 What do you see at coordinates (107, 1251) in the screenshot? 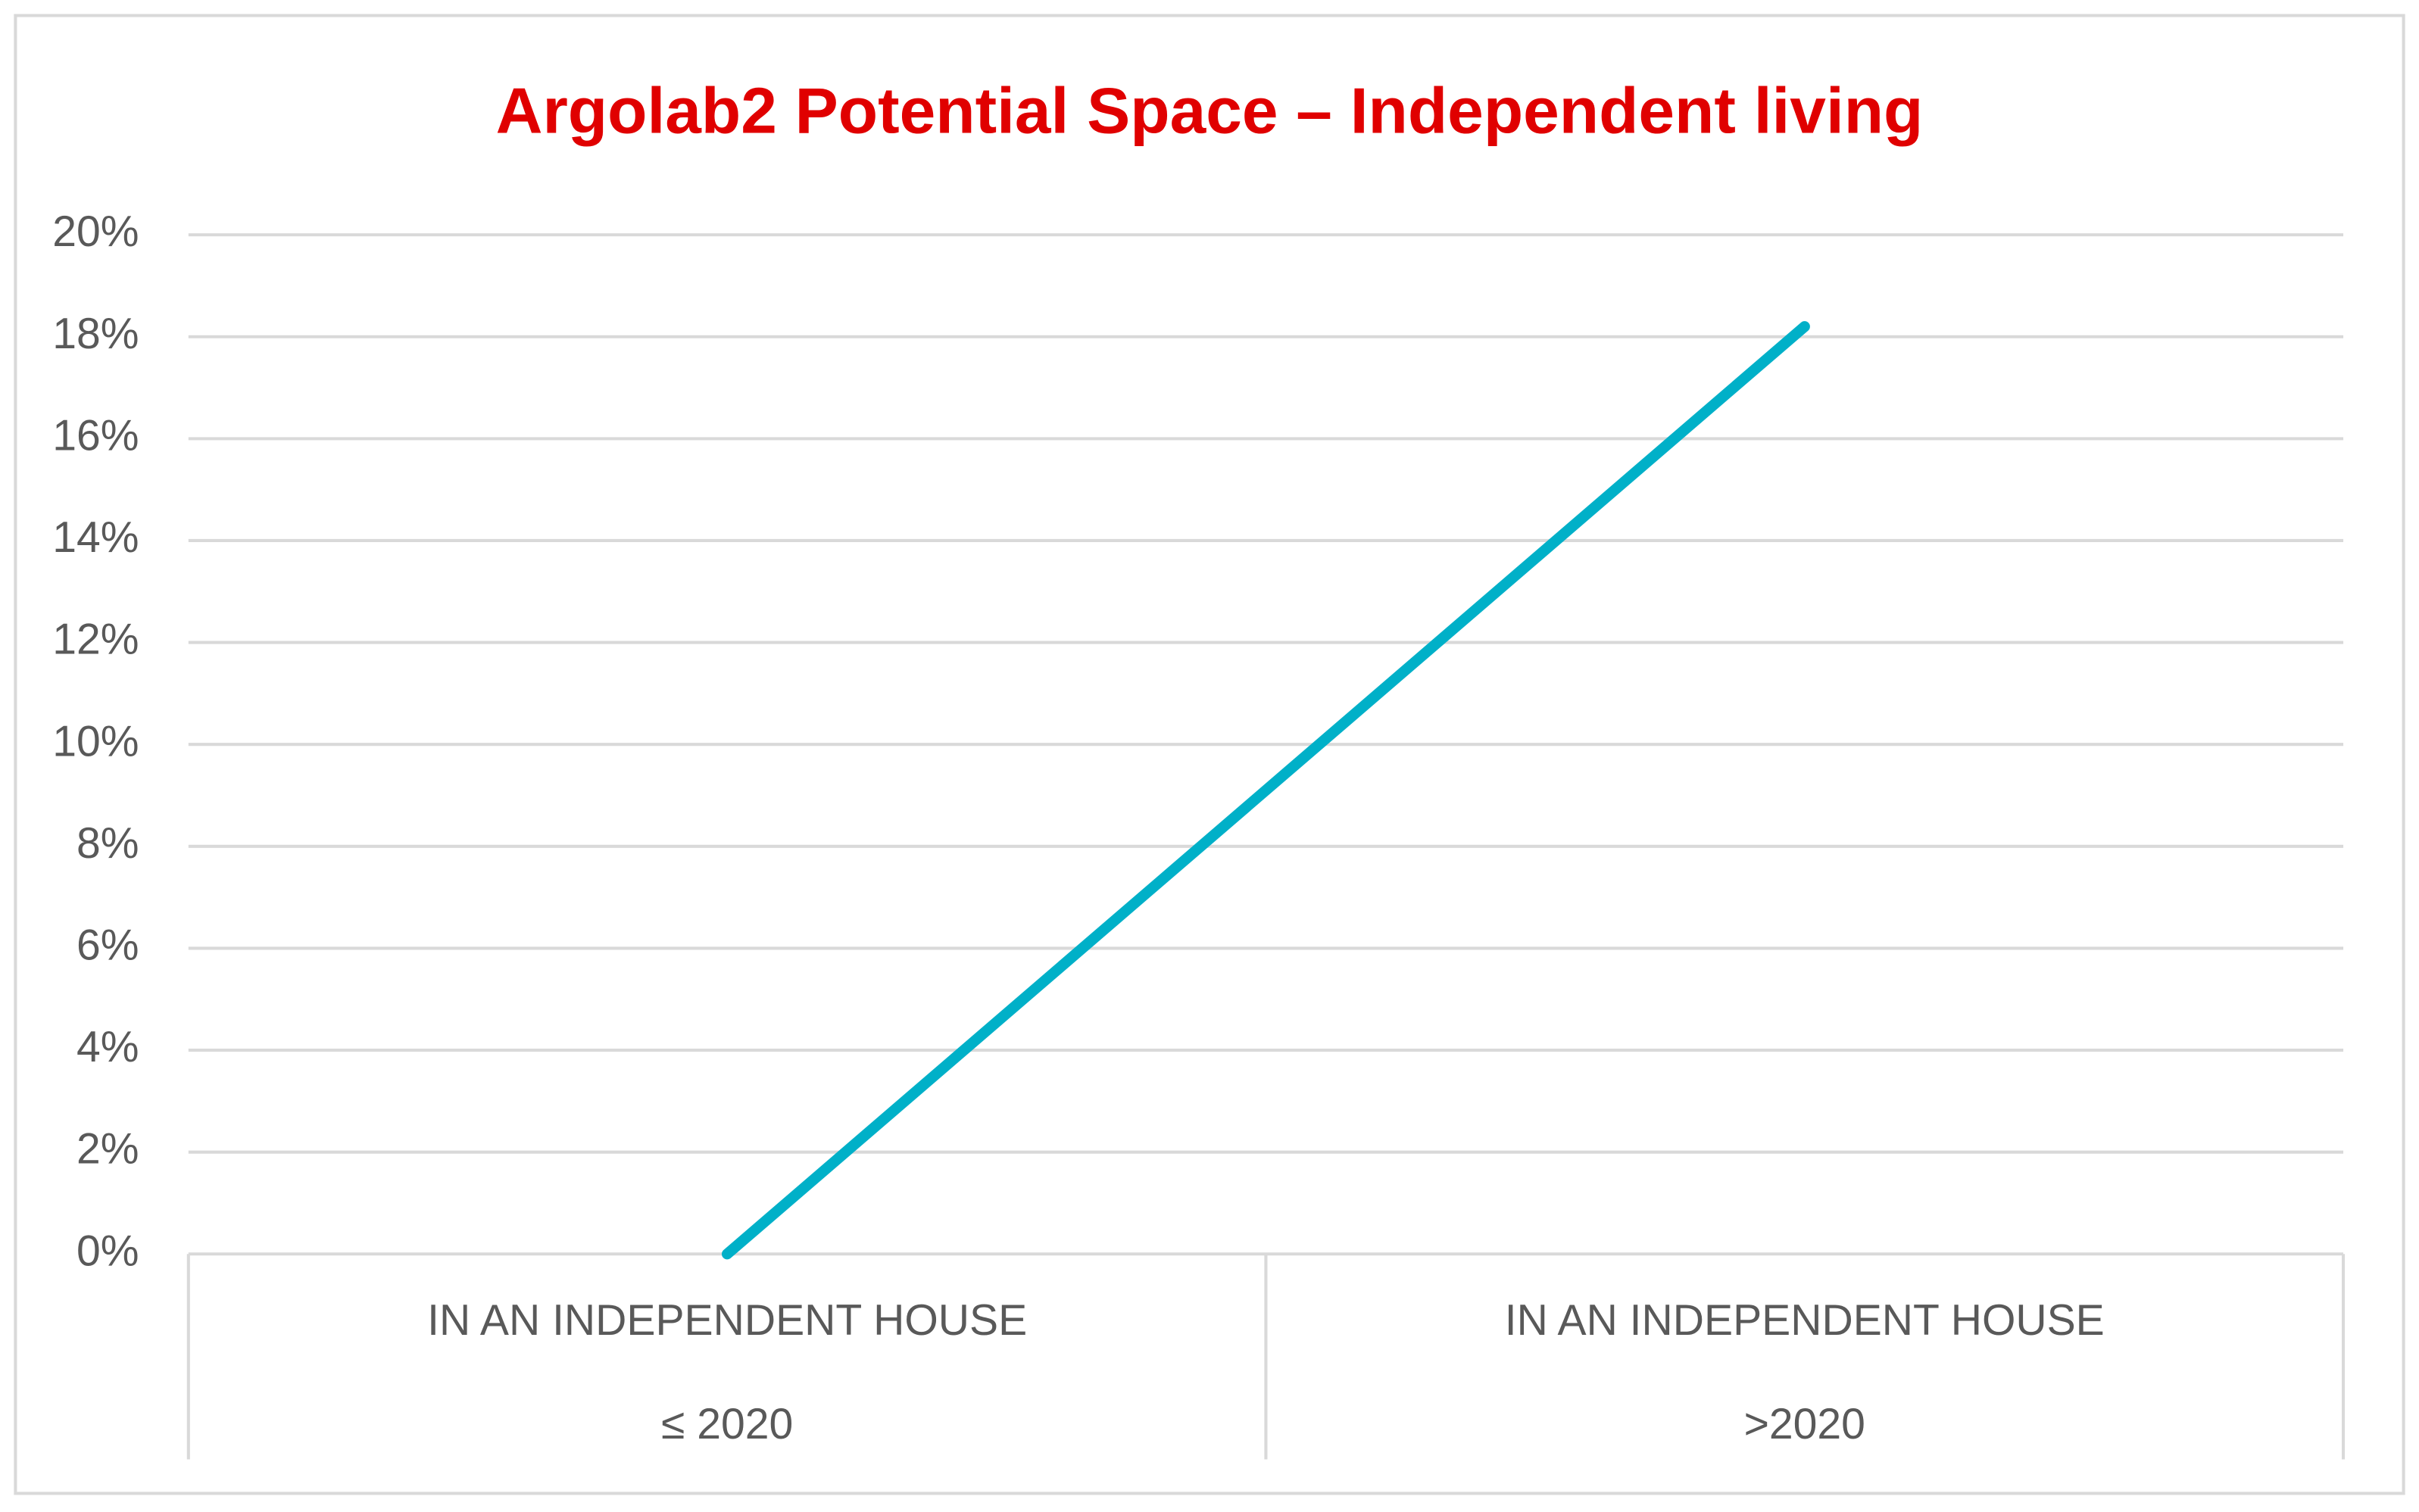
I see `y-tick-label: 0%` at bounding box center [107, 1251].